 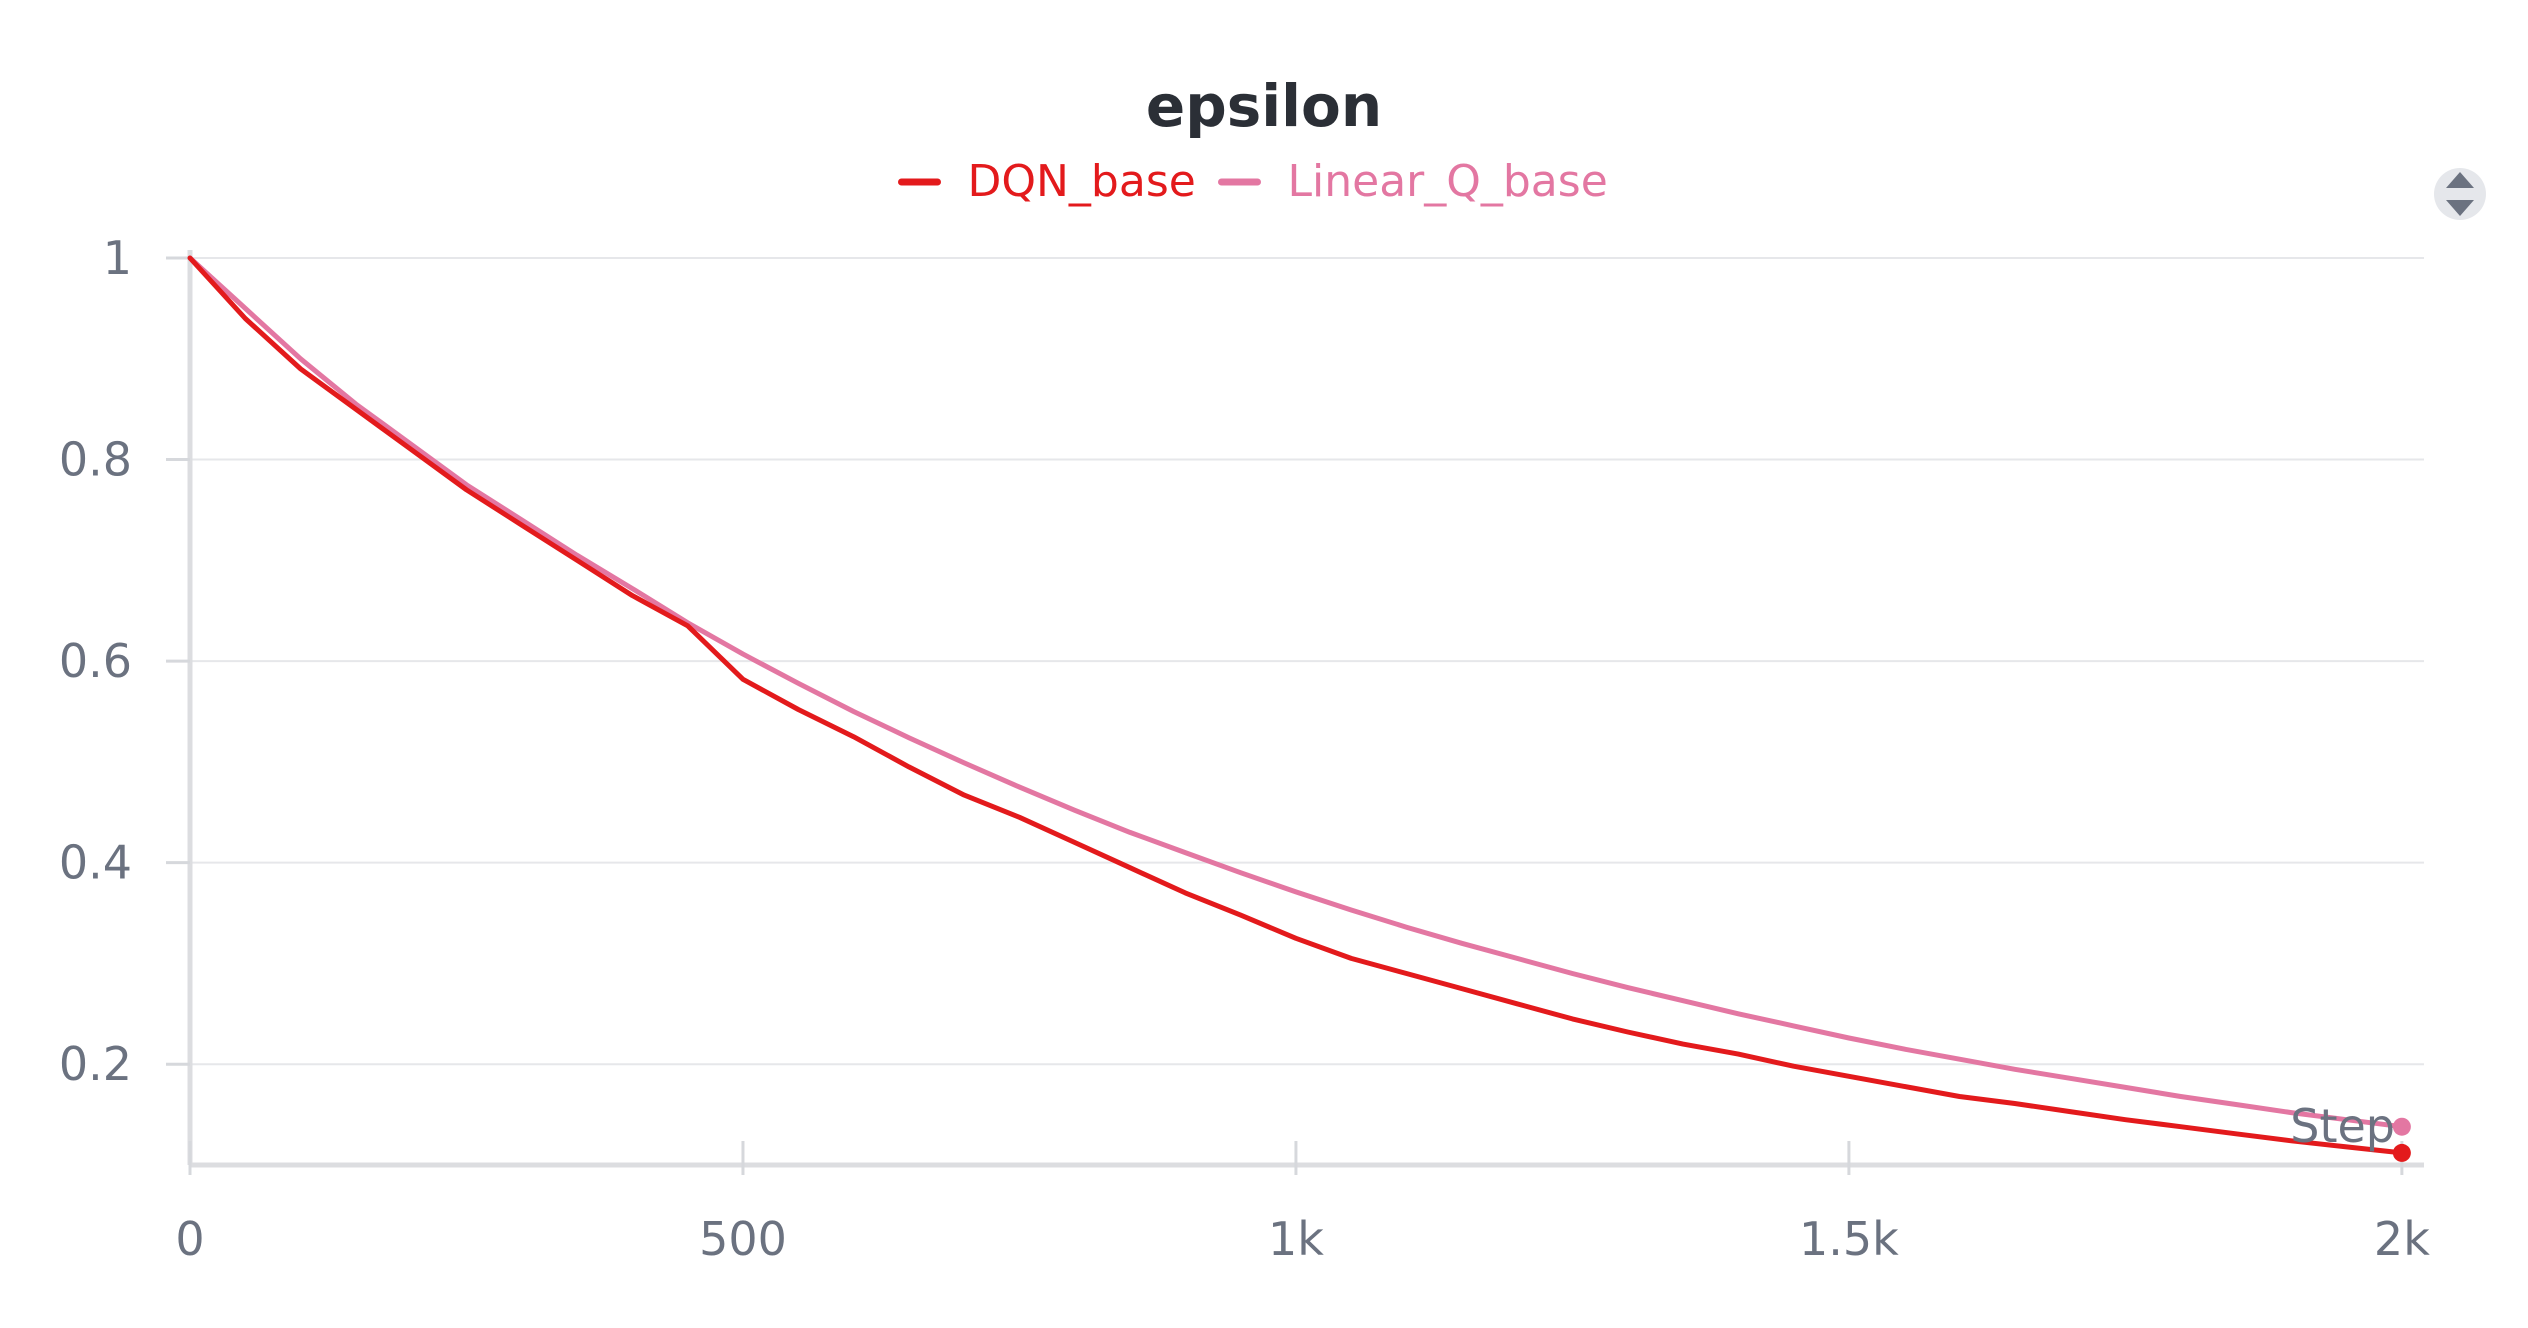 I want to click on y-tick-label: 0.8, so click(x=95, y=460).